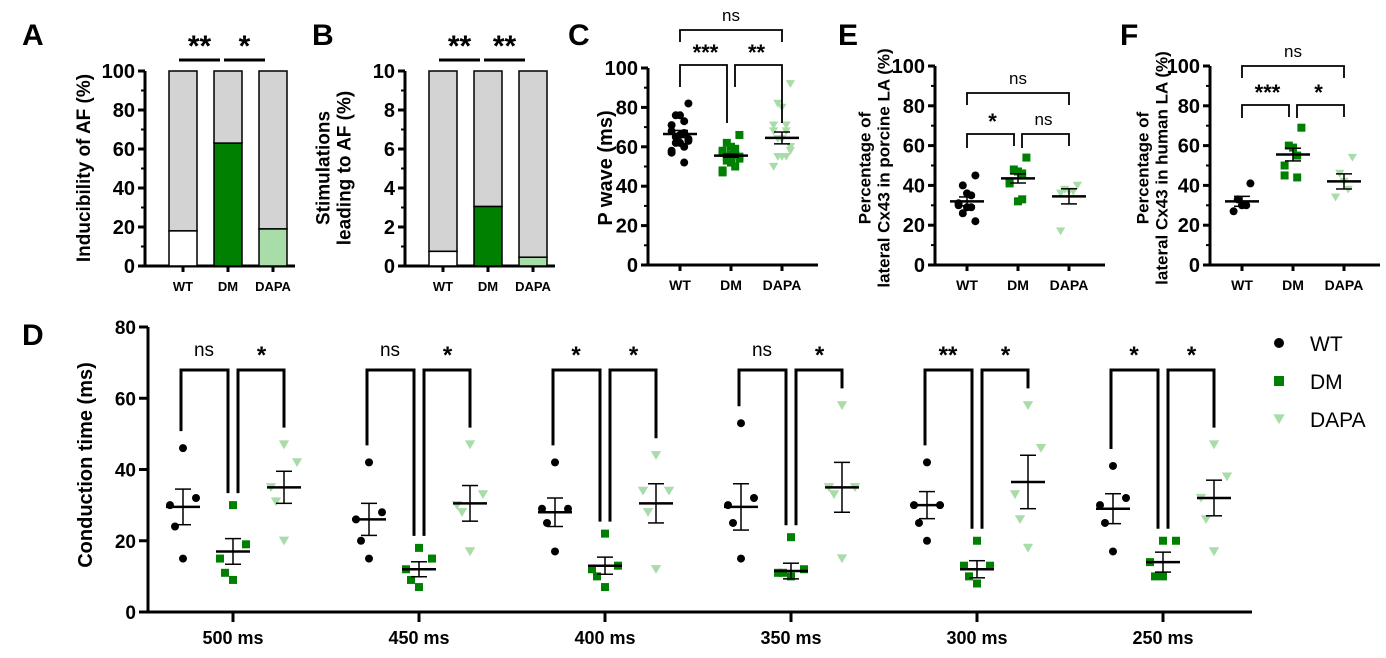 This screenshot has height=658, width=1386. What do you see at coordinates (1189, 147) in the screenshot?
I see `panel-f-y-tick-label: 60` at bounding box center [1189, 147].